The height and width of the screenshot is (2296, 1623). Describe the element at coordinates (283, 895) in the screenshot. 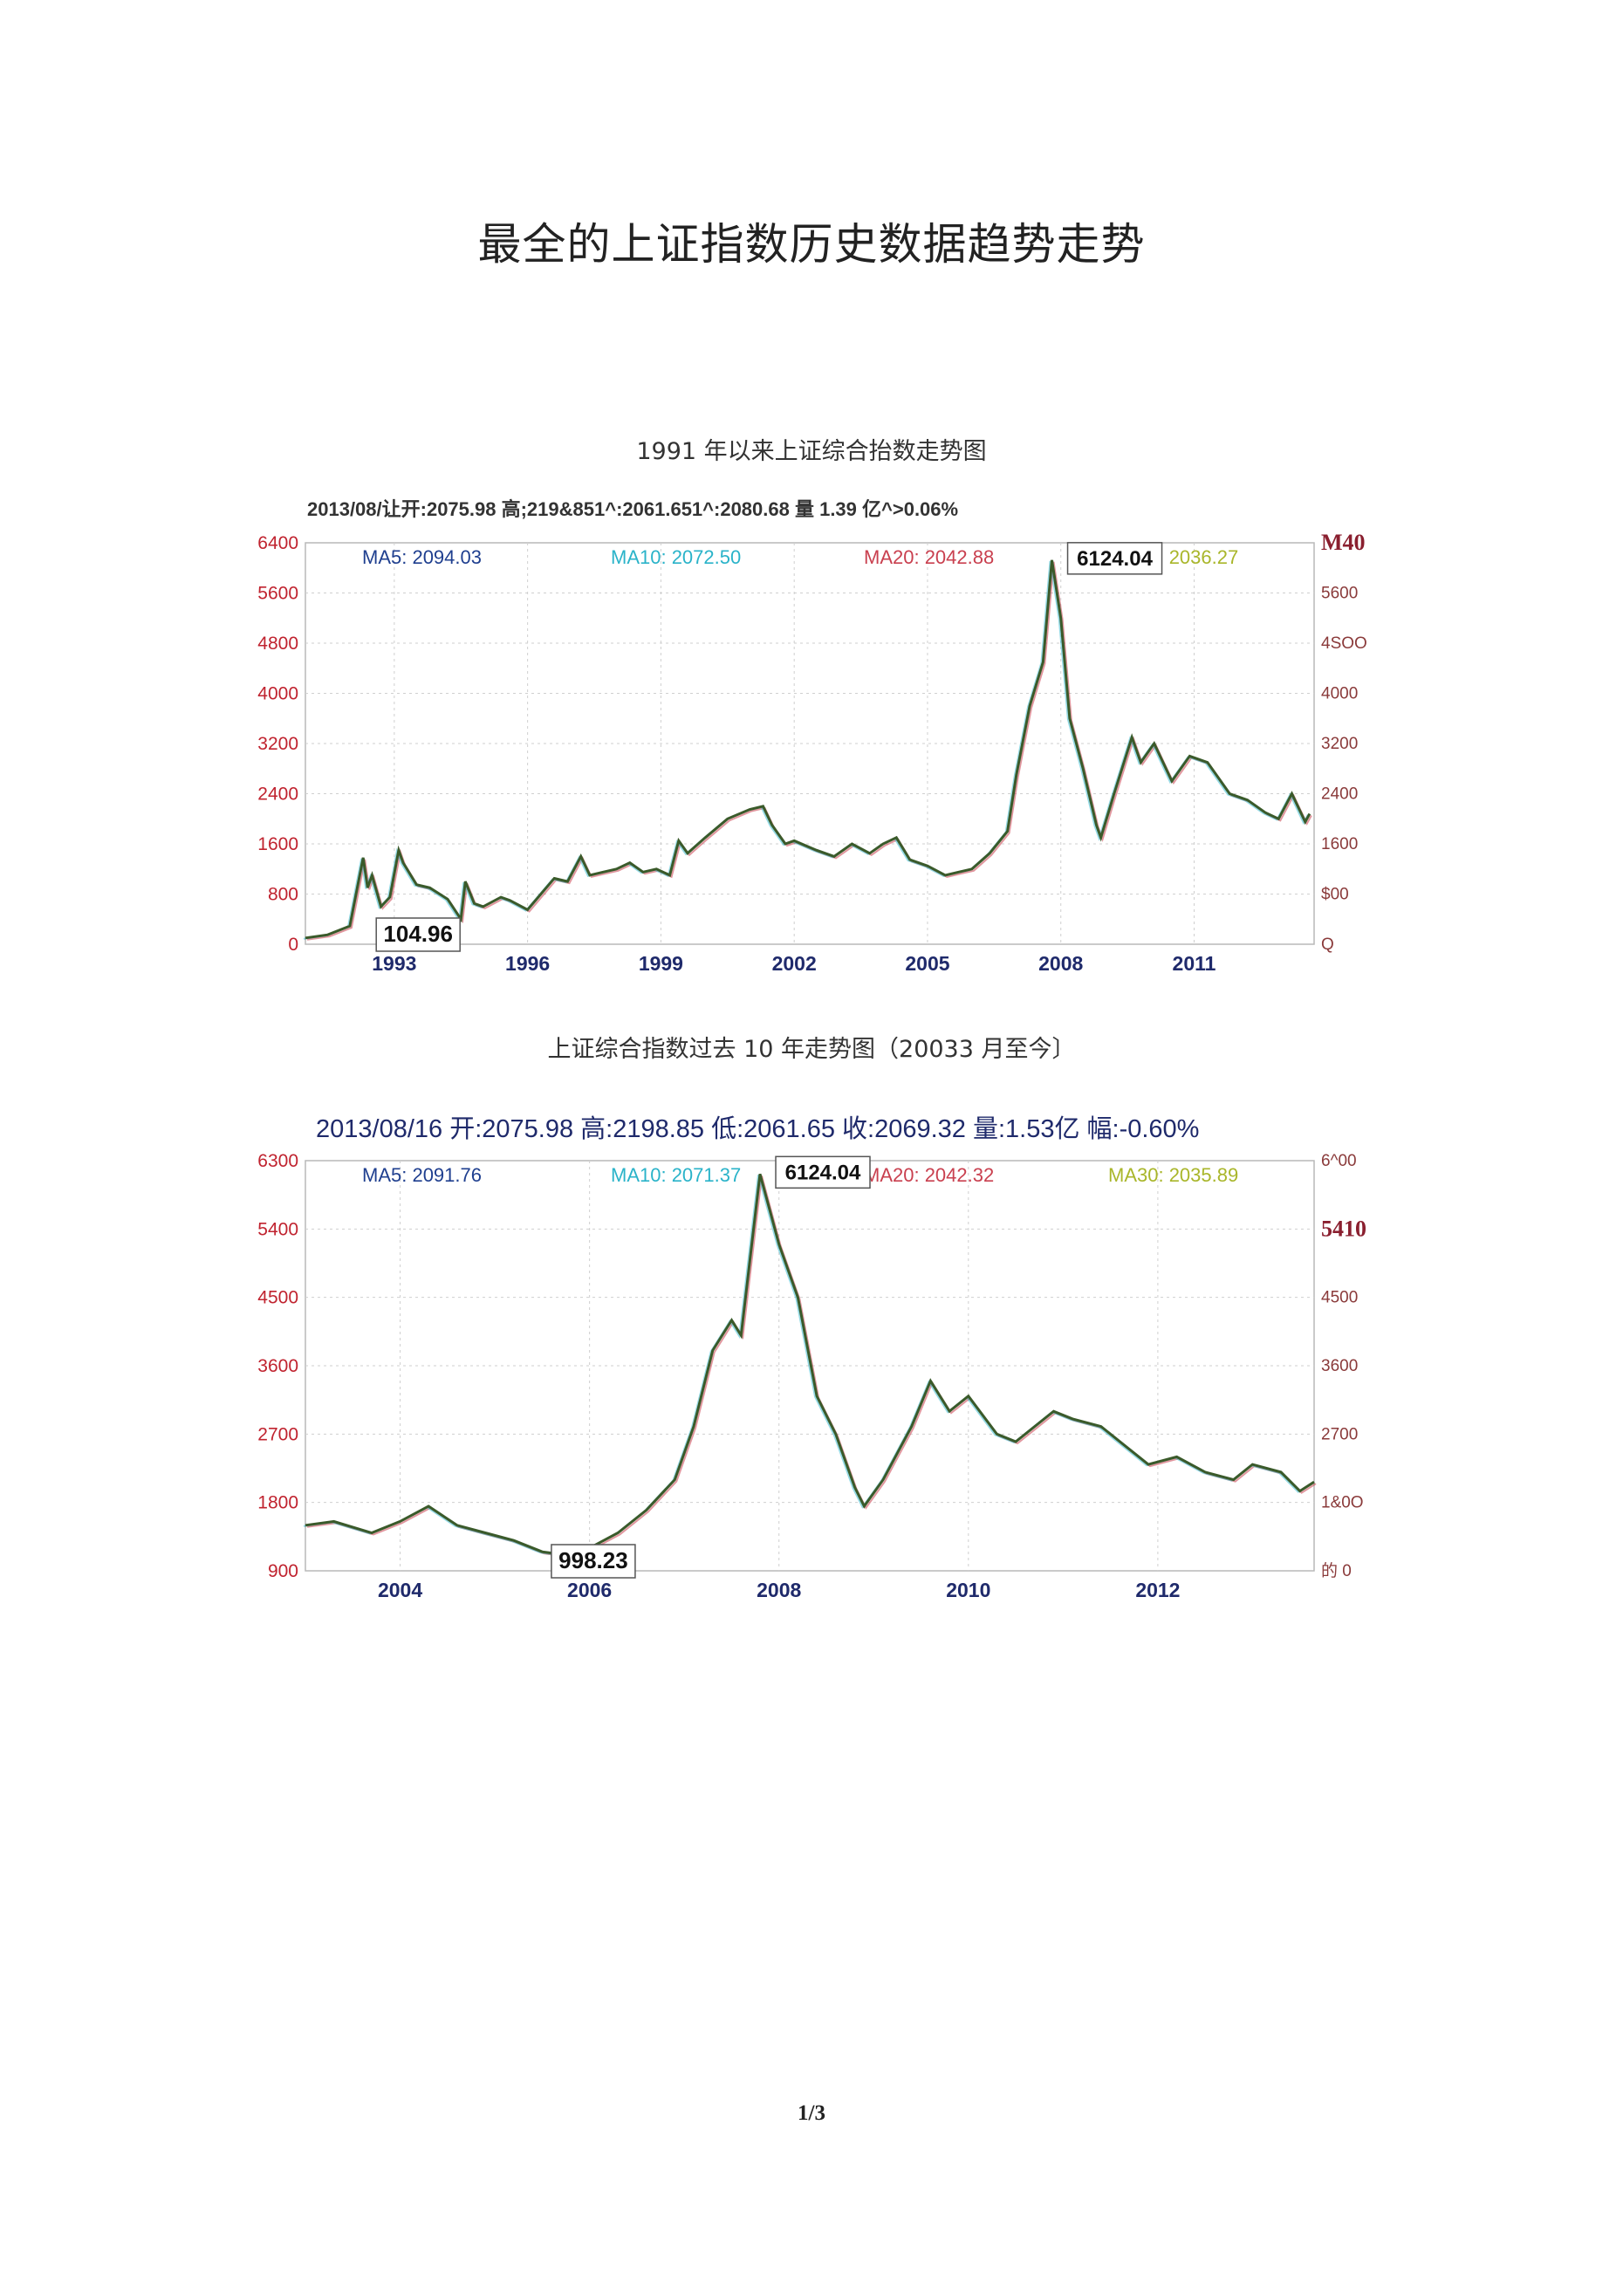

I see `y-tick-label-left: 800` at that location.